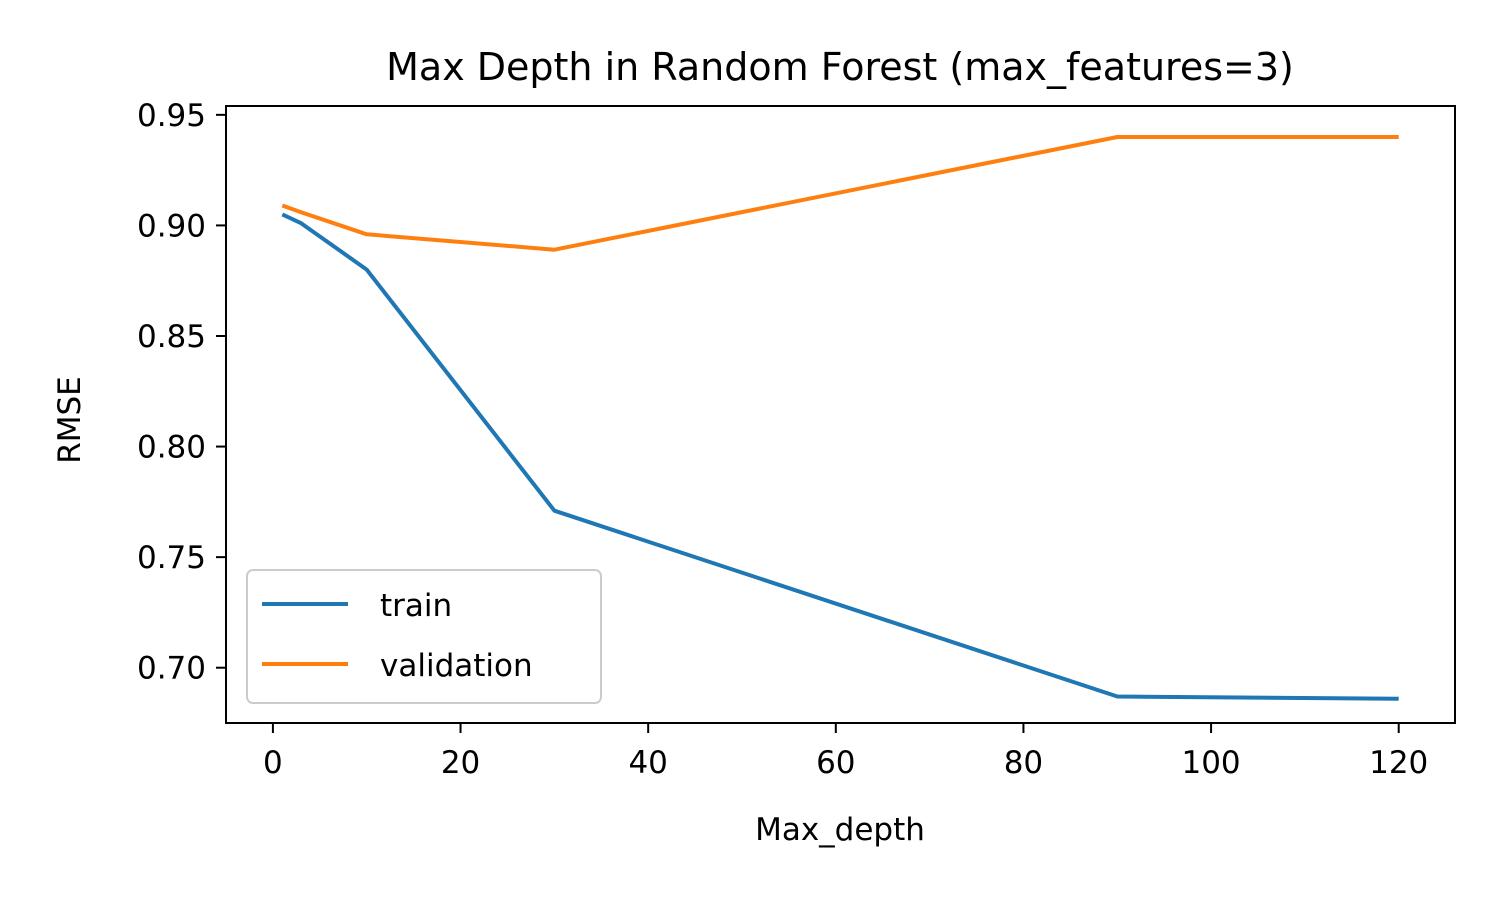  What do you see at coordinates (416, 606) in the screenshot?
I see `legend-label-train: train` at bounding box center [416, 606].